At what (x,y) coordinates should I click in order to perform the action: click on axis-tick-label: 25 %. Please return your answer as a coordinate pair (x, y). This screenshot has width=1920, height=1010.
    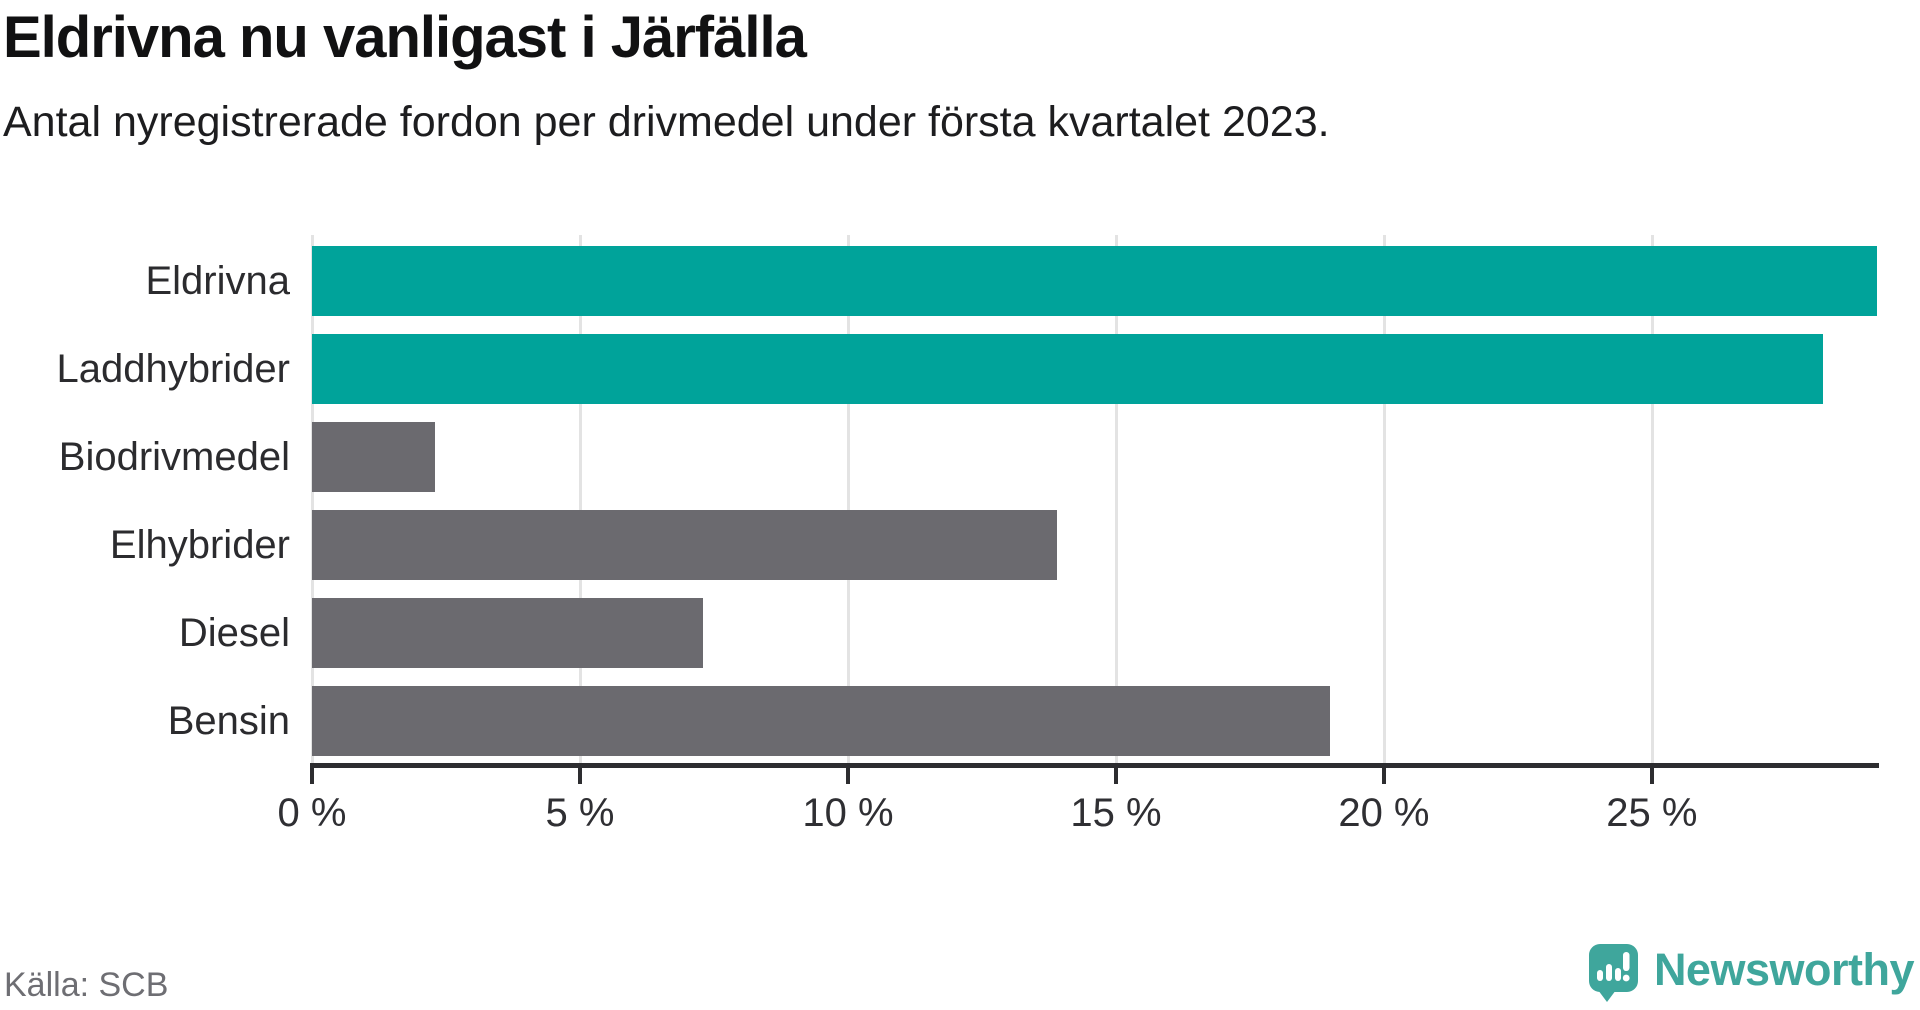
    Looking at the image, I should click on (1652, 813).